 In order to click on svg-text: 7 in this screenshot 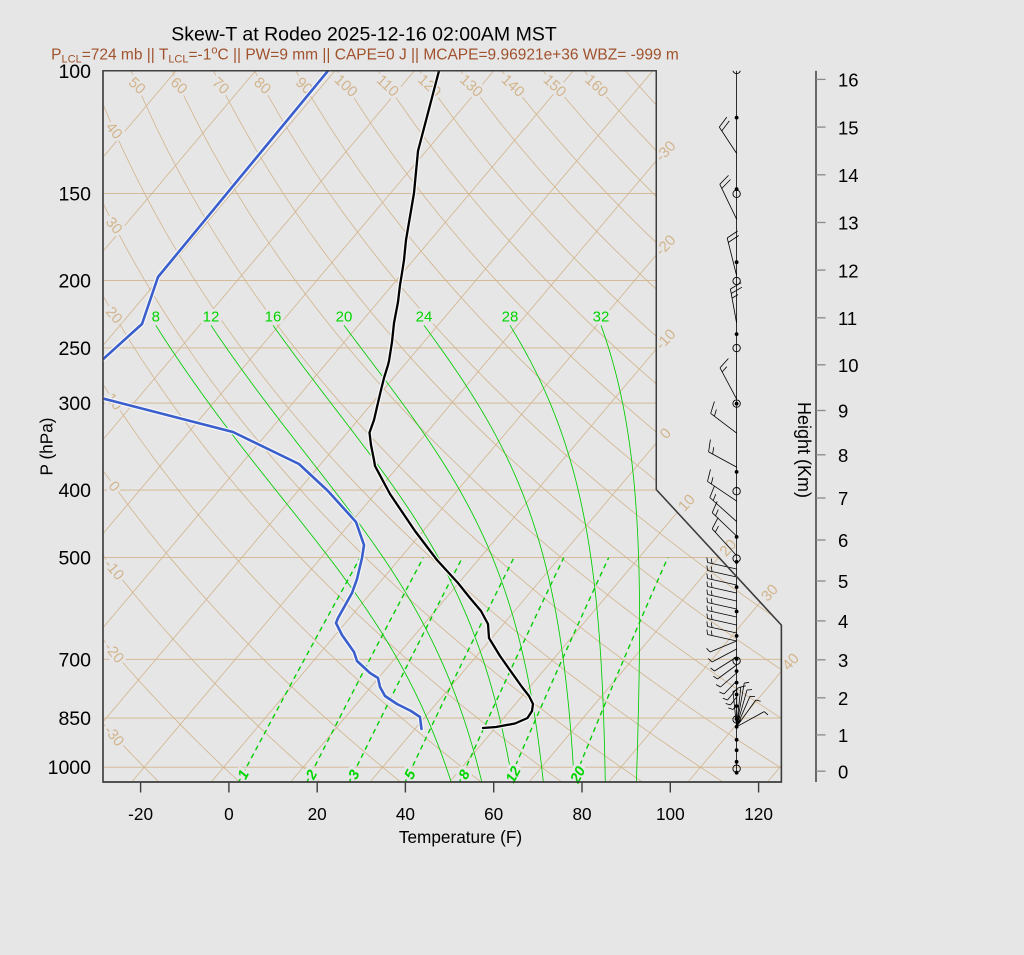, I will do `click(843, 498)`.